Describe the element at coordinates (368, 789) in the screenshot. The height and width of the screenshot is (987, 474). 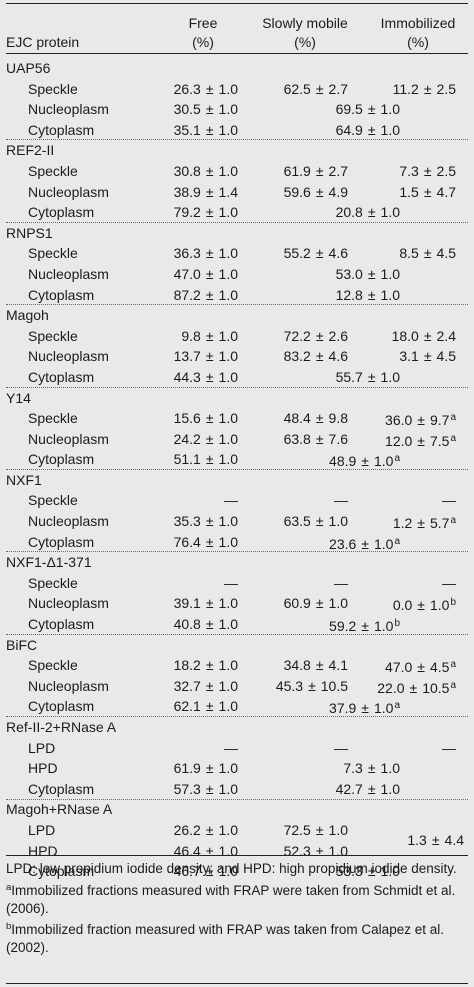
I see `mobile-combined-cell-value: 42.7 ±1.0` at that location.